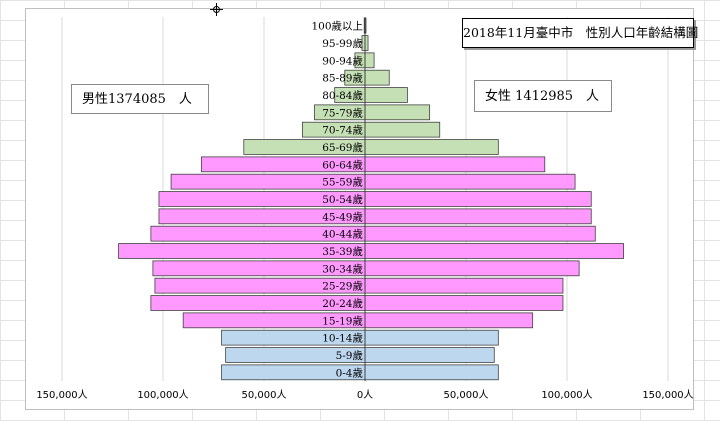 The image size is (720, 421). I want to click on category-label: 60-64歲, so click(342, 164).